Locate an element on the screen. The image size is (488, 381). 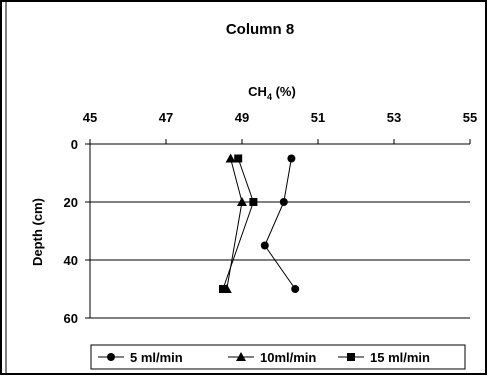
legend-label-10ml-min: 10ml/min is located at coordinates (288, 357).